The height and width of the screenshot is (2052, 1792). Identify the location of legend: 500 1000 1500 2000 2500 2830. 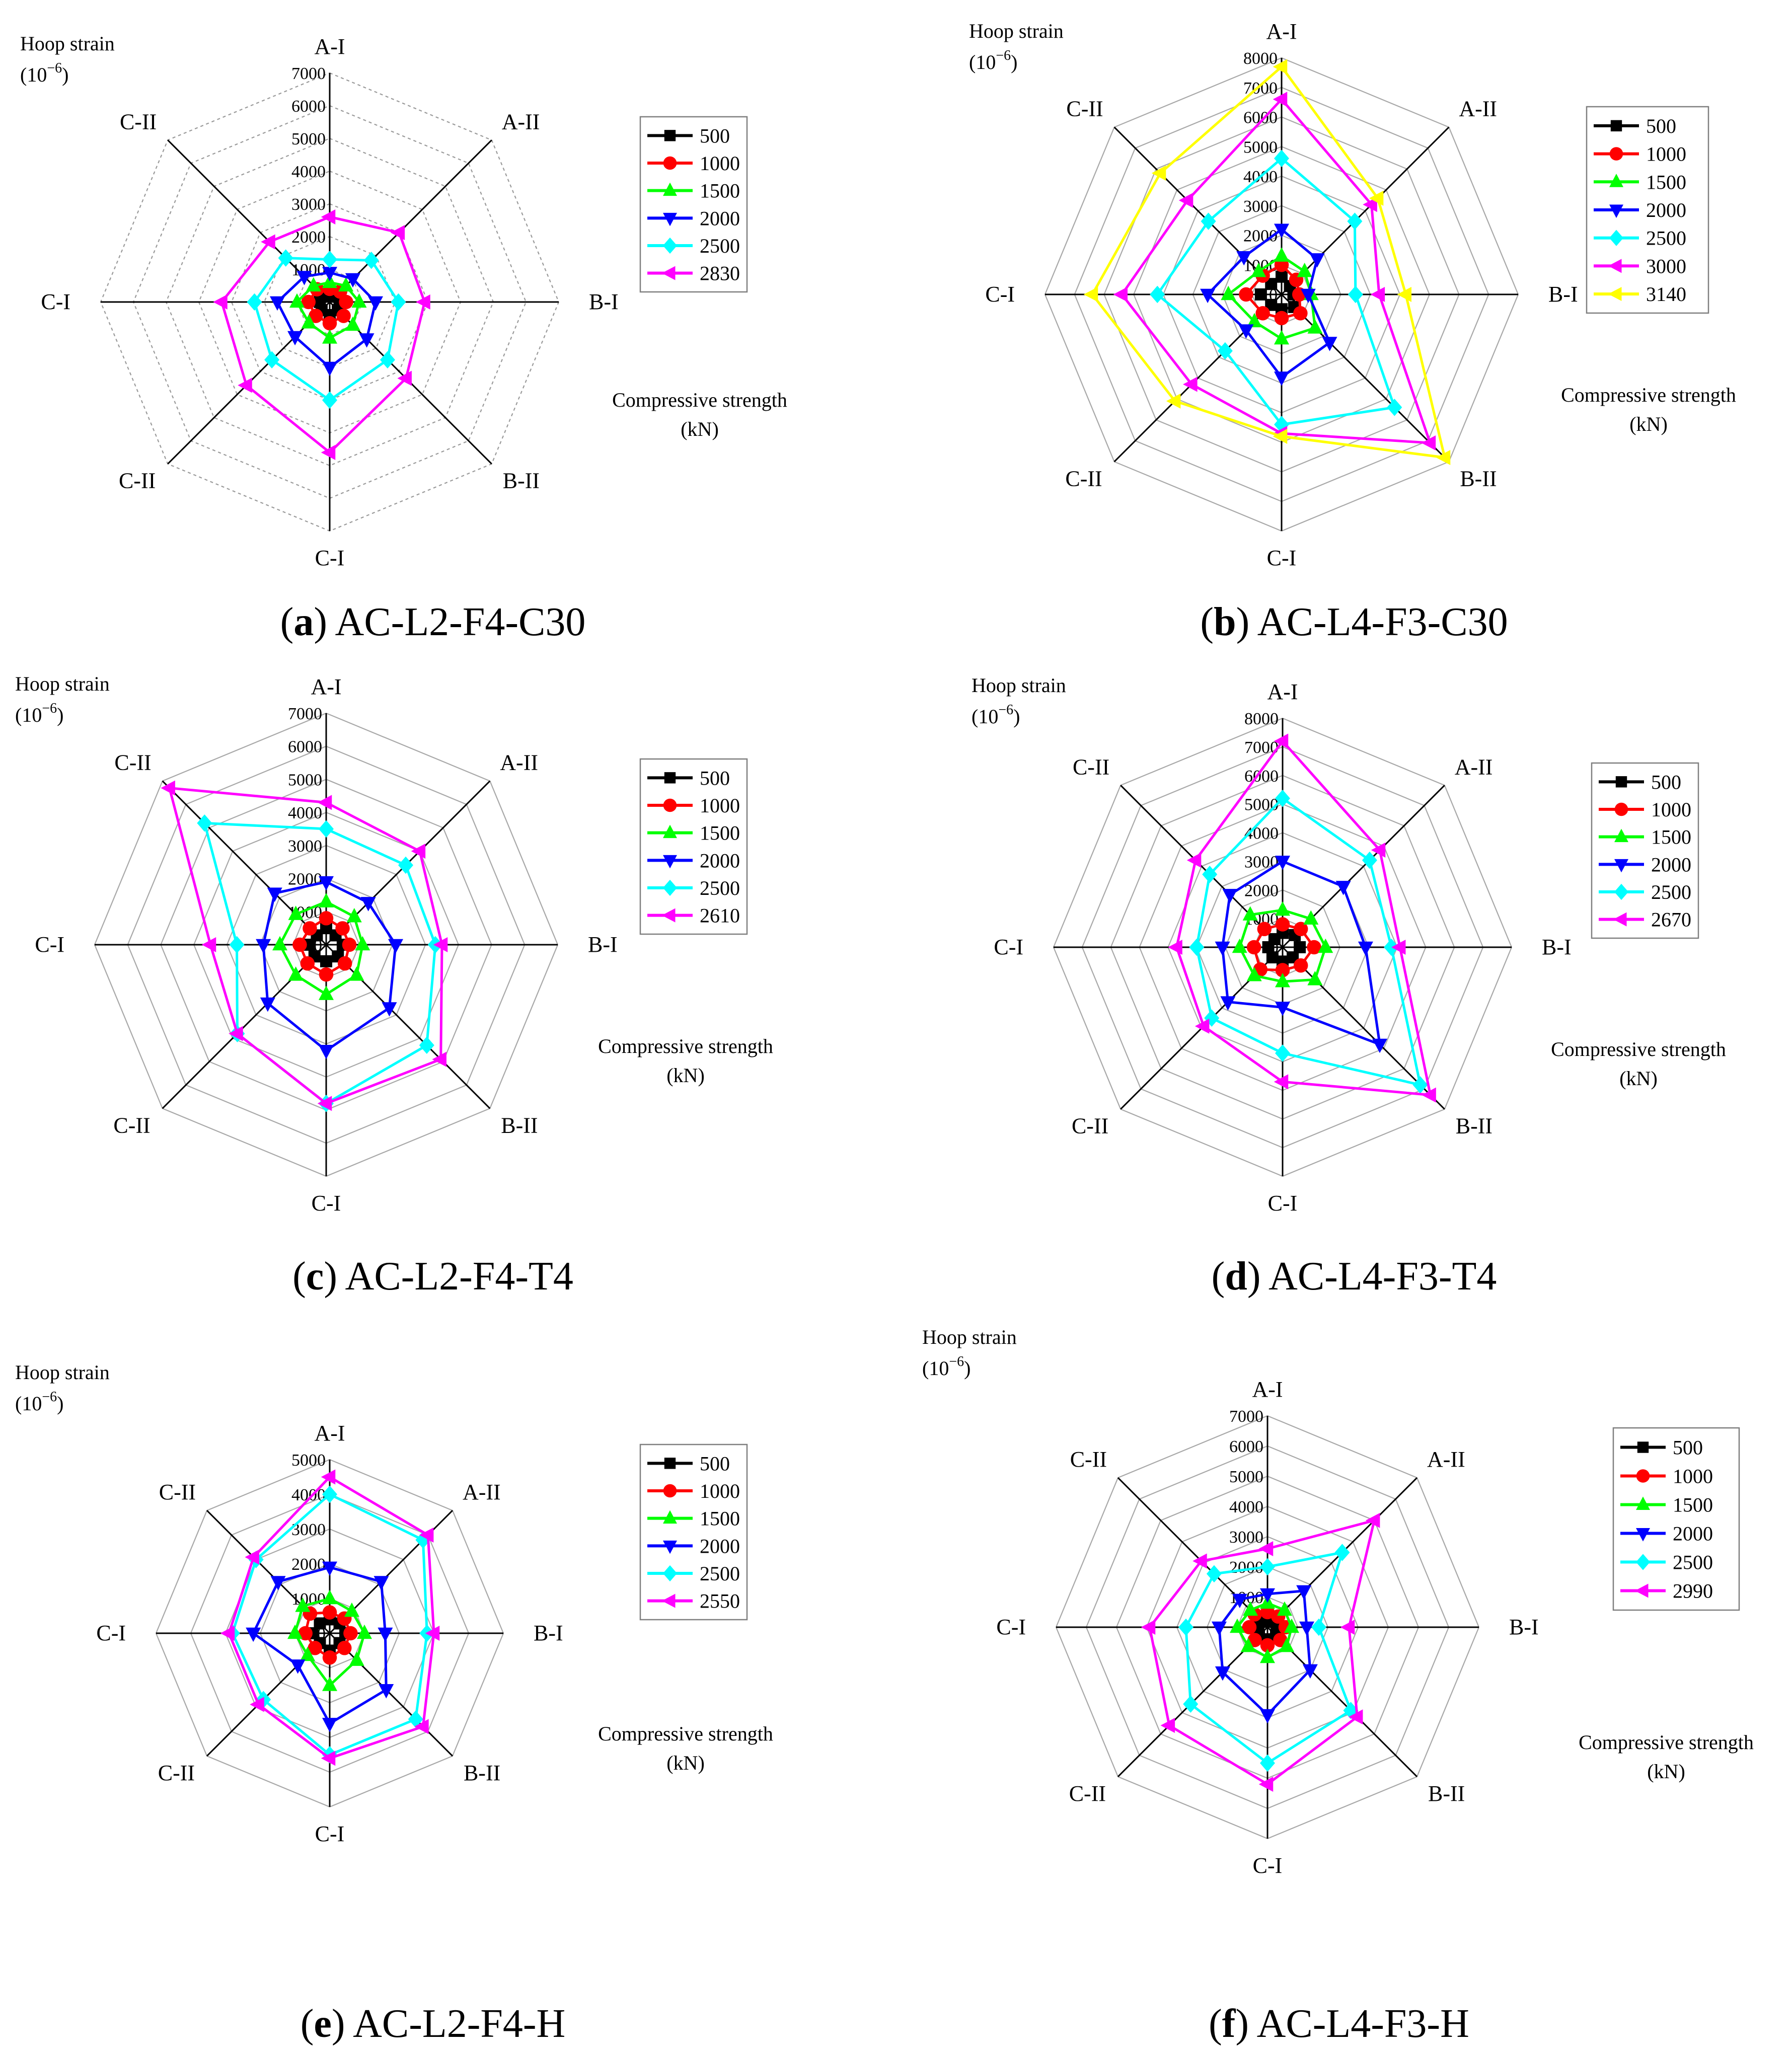
(693, 204).